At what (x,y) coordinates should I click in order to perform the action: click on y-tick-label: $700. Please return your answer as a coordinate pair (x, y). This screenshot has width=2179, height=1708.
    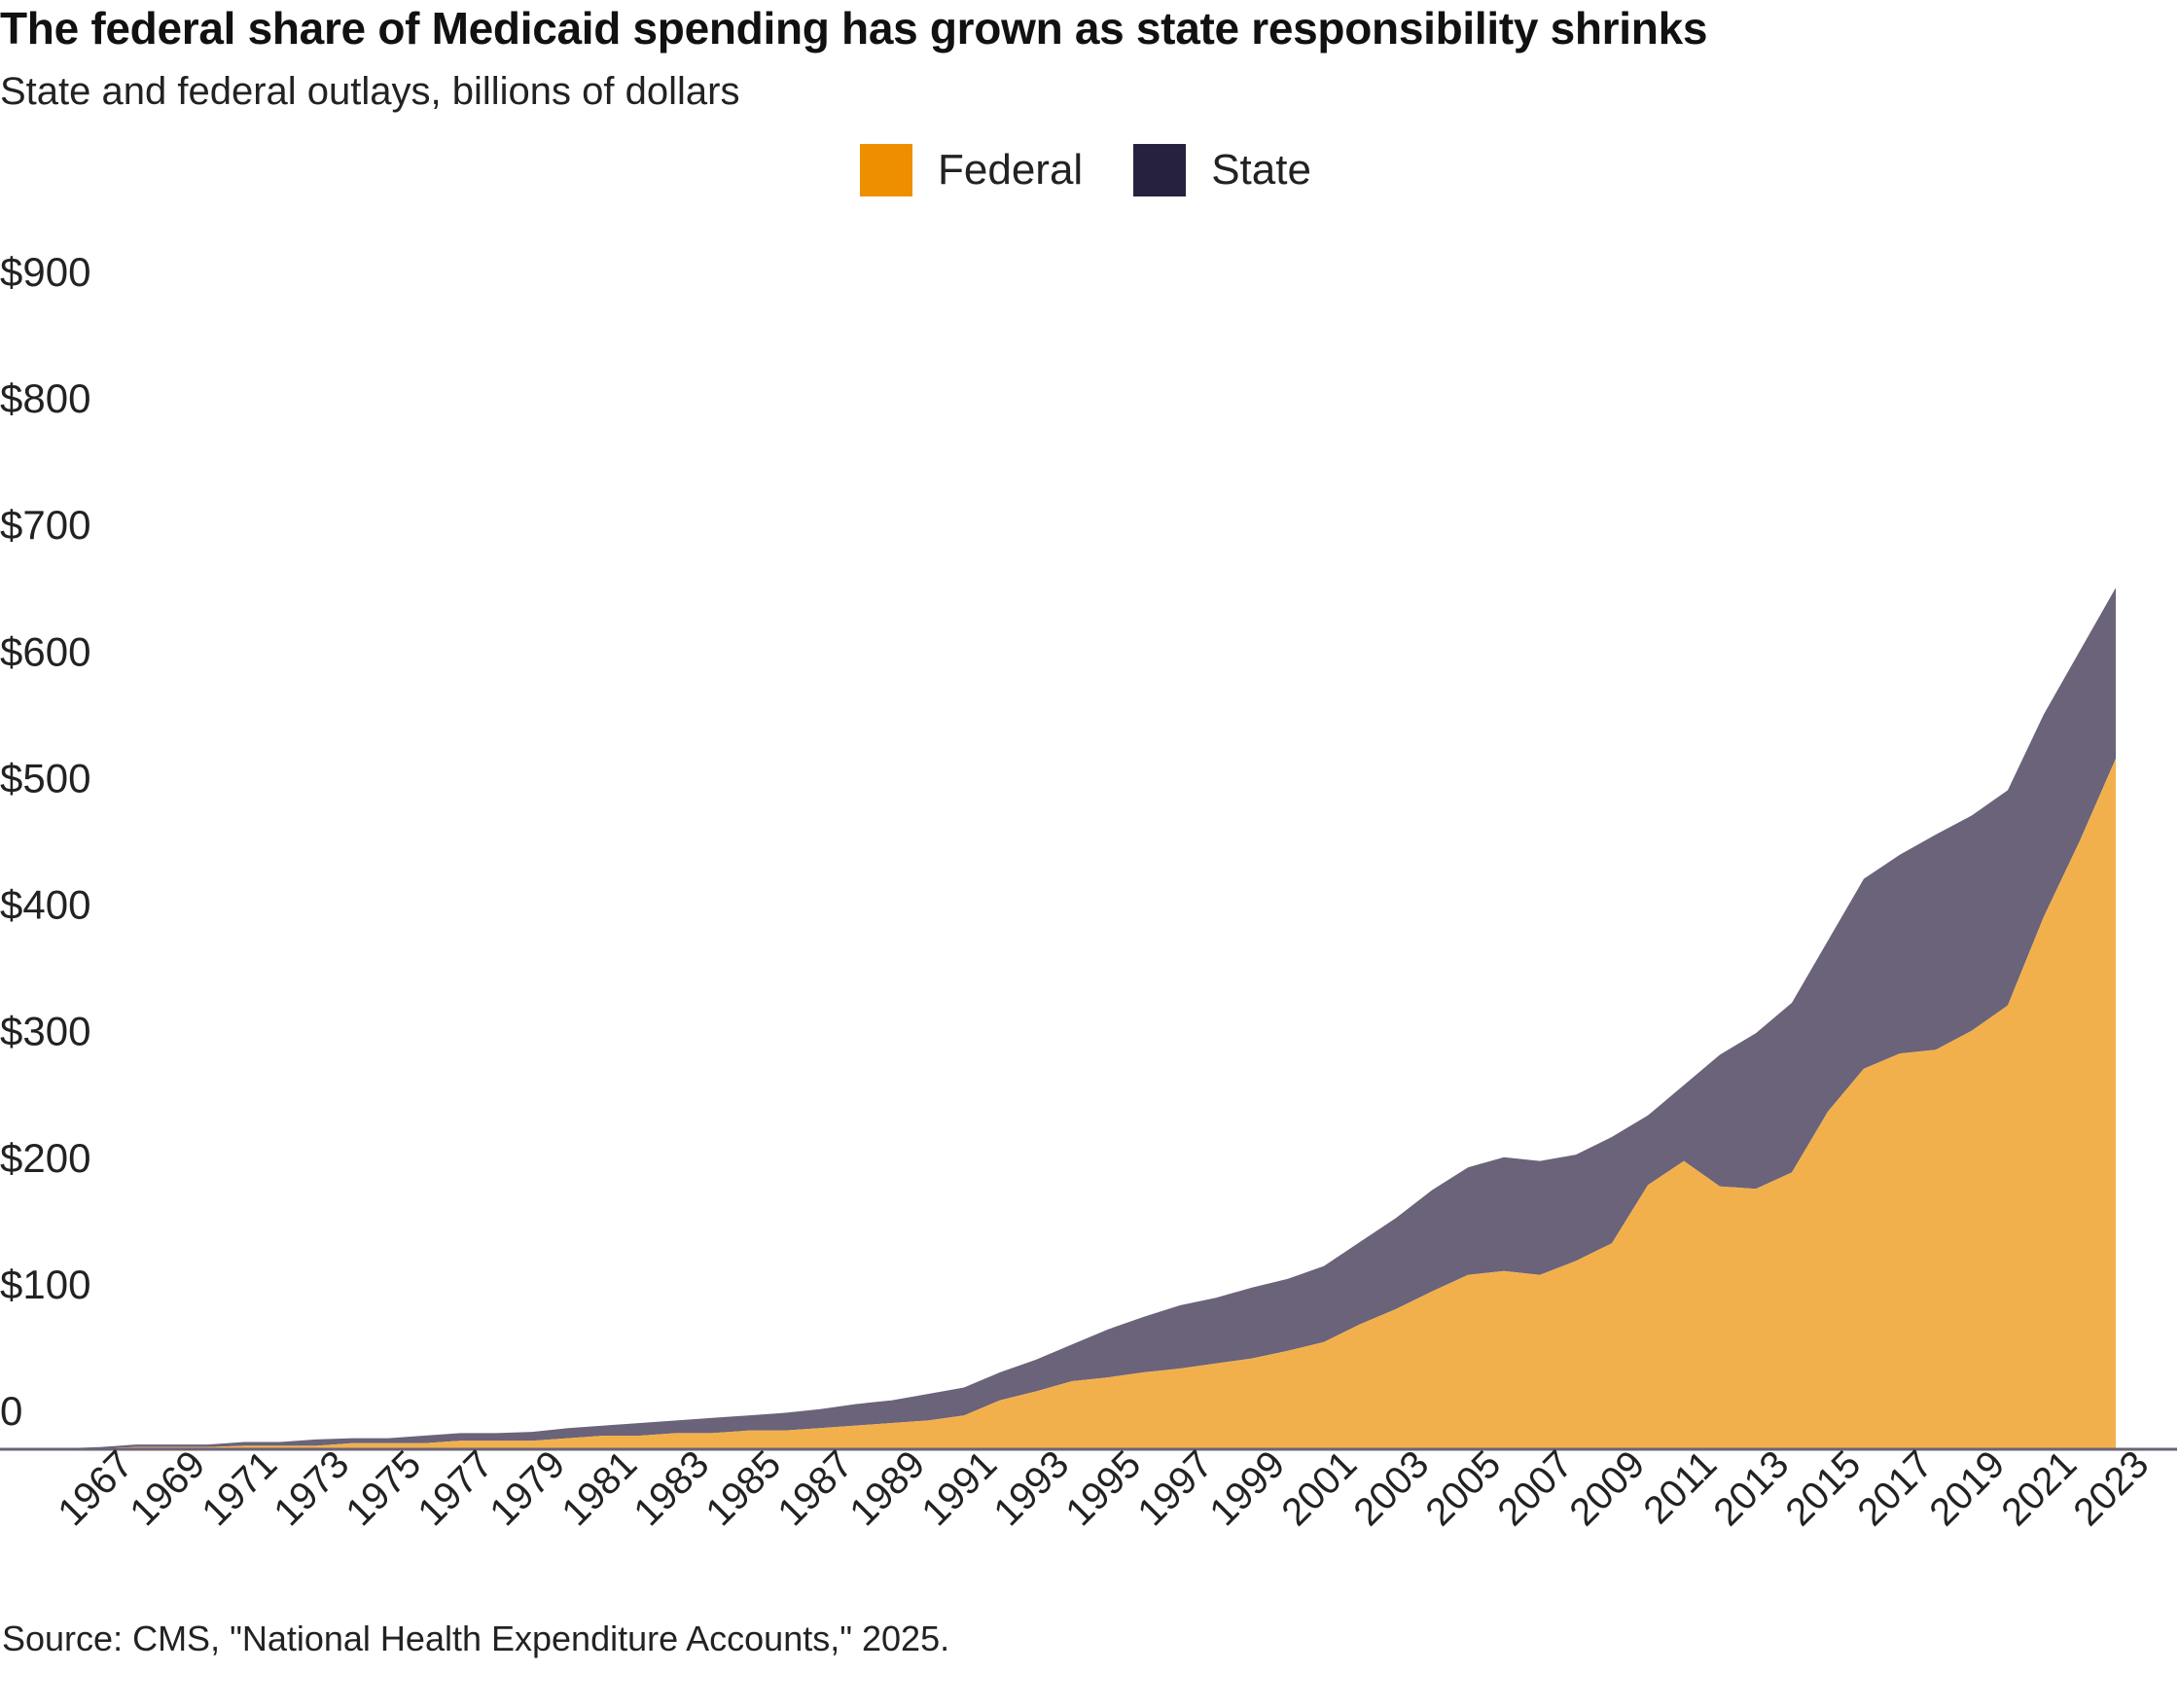
    Looking at the image, I should click on (45, 525).